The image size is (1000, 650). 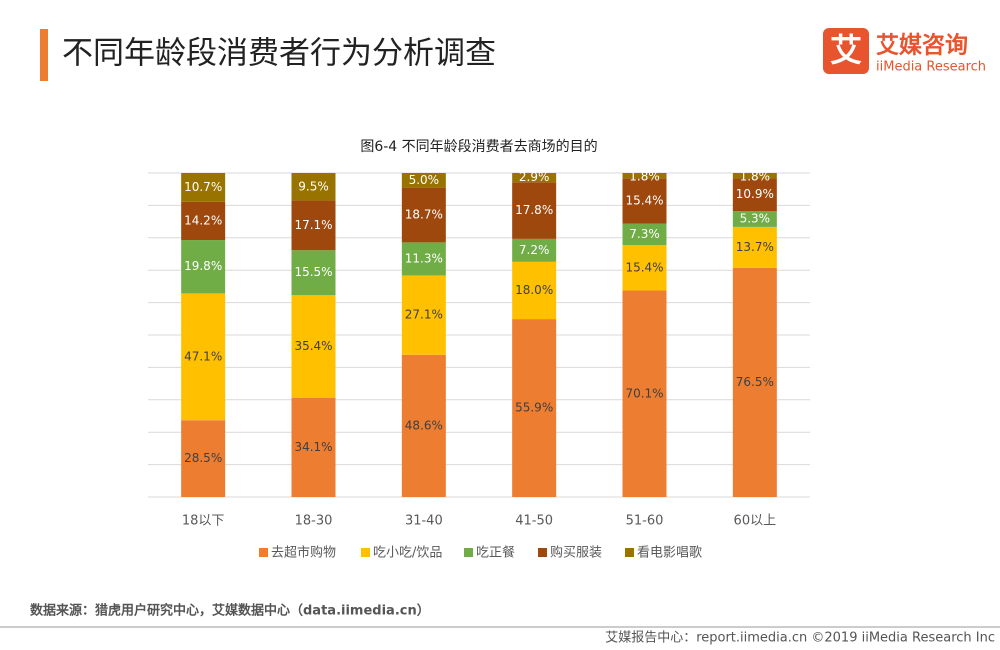 I want to click on value-label: 10.9%, so click(x=755, y=194).